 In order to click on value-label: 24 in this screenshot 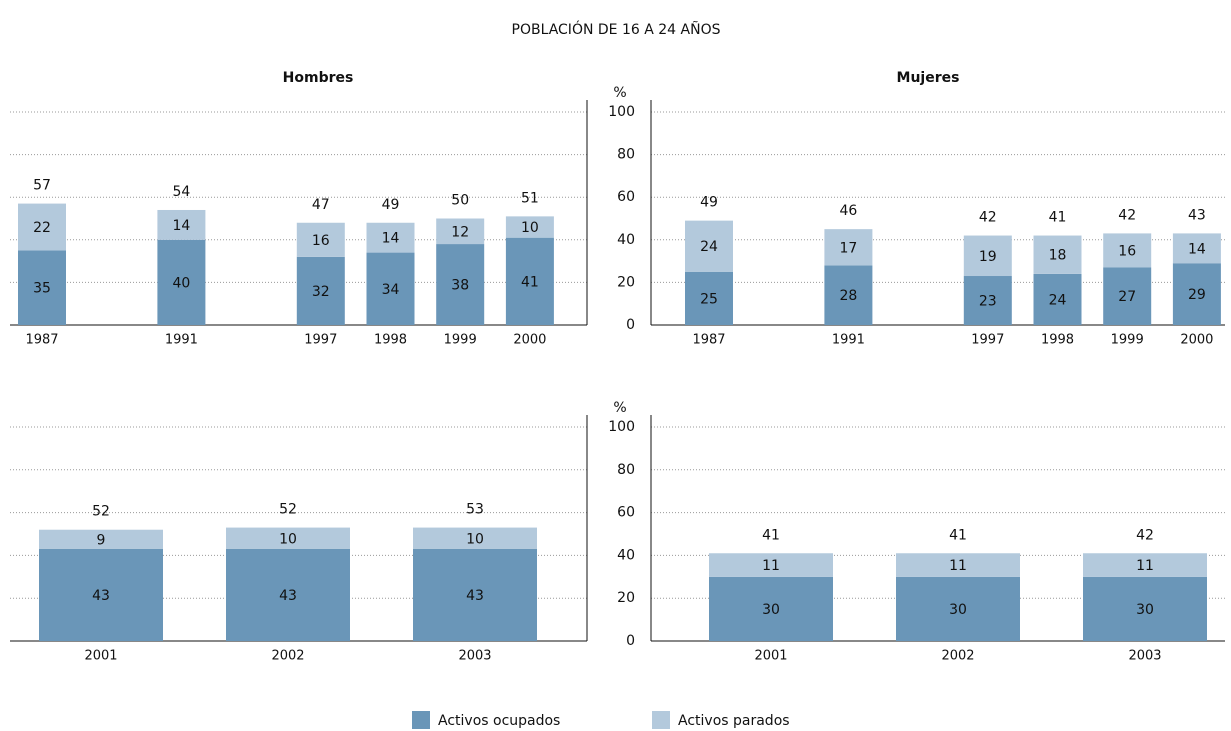, I will do `click(1058, 300)`.